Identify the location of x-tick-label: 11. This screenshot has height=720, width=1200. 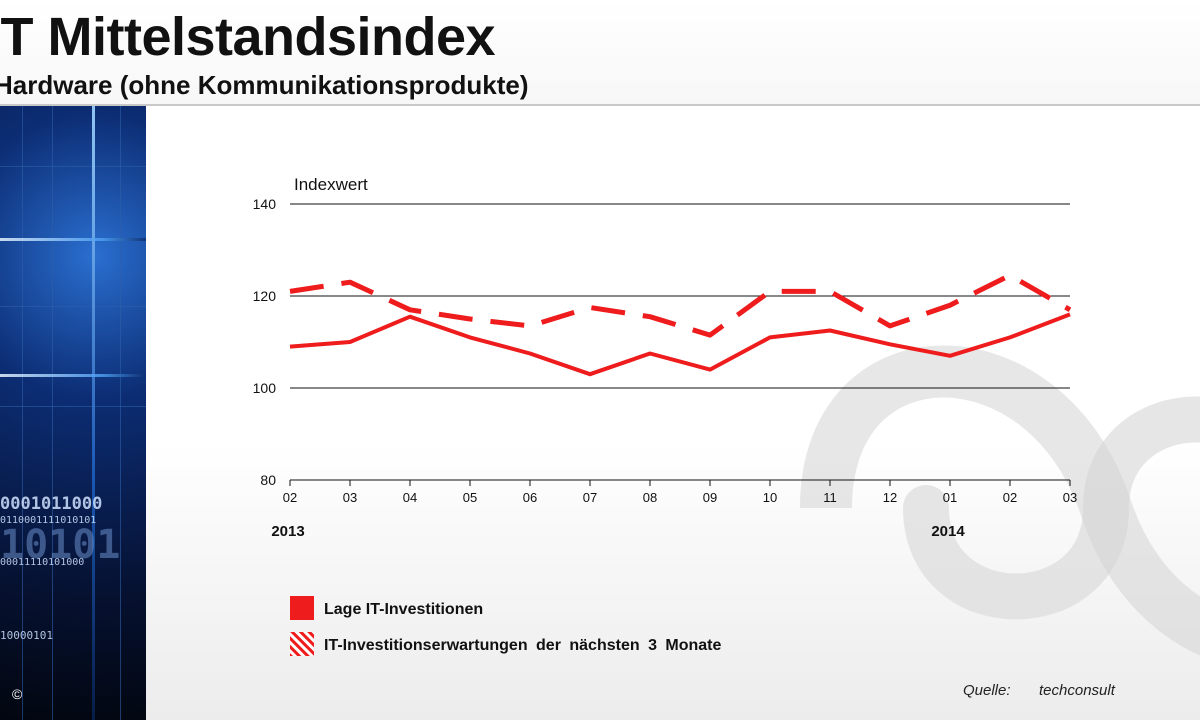
(830, 497).